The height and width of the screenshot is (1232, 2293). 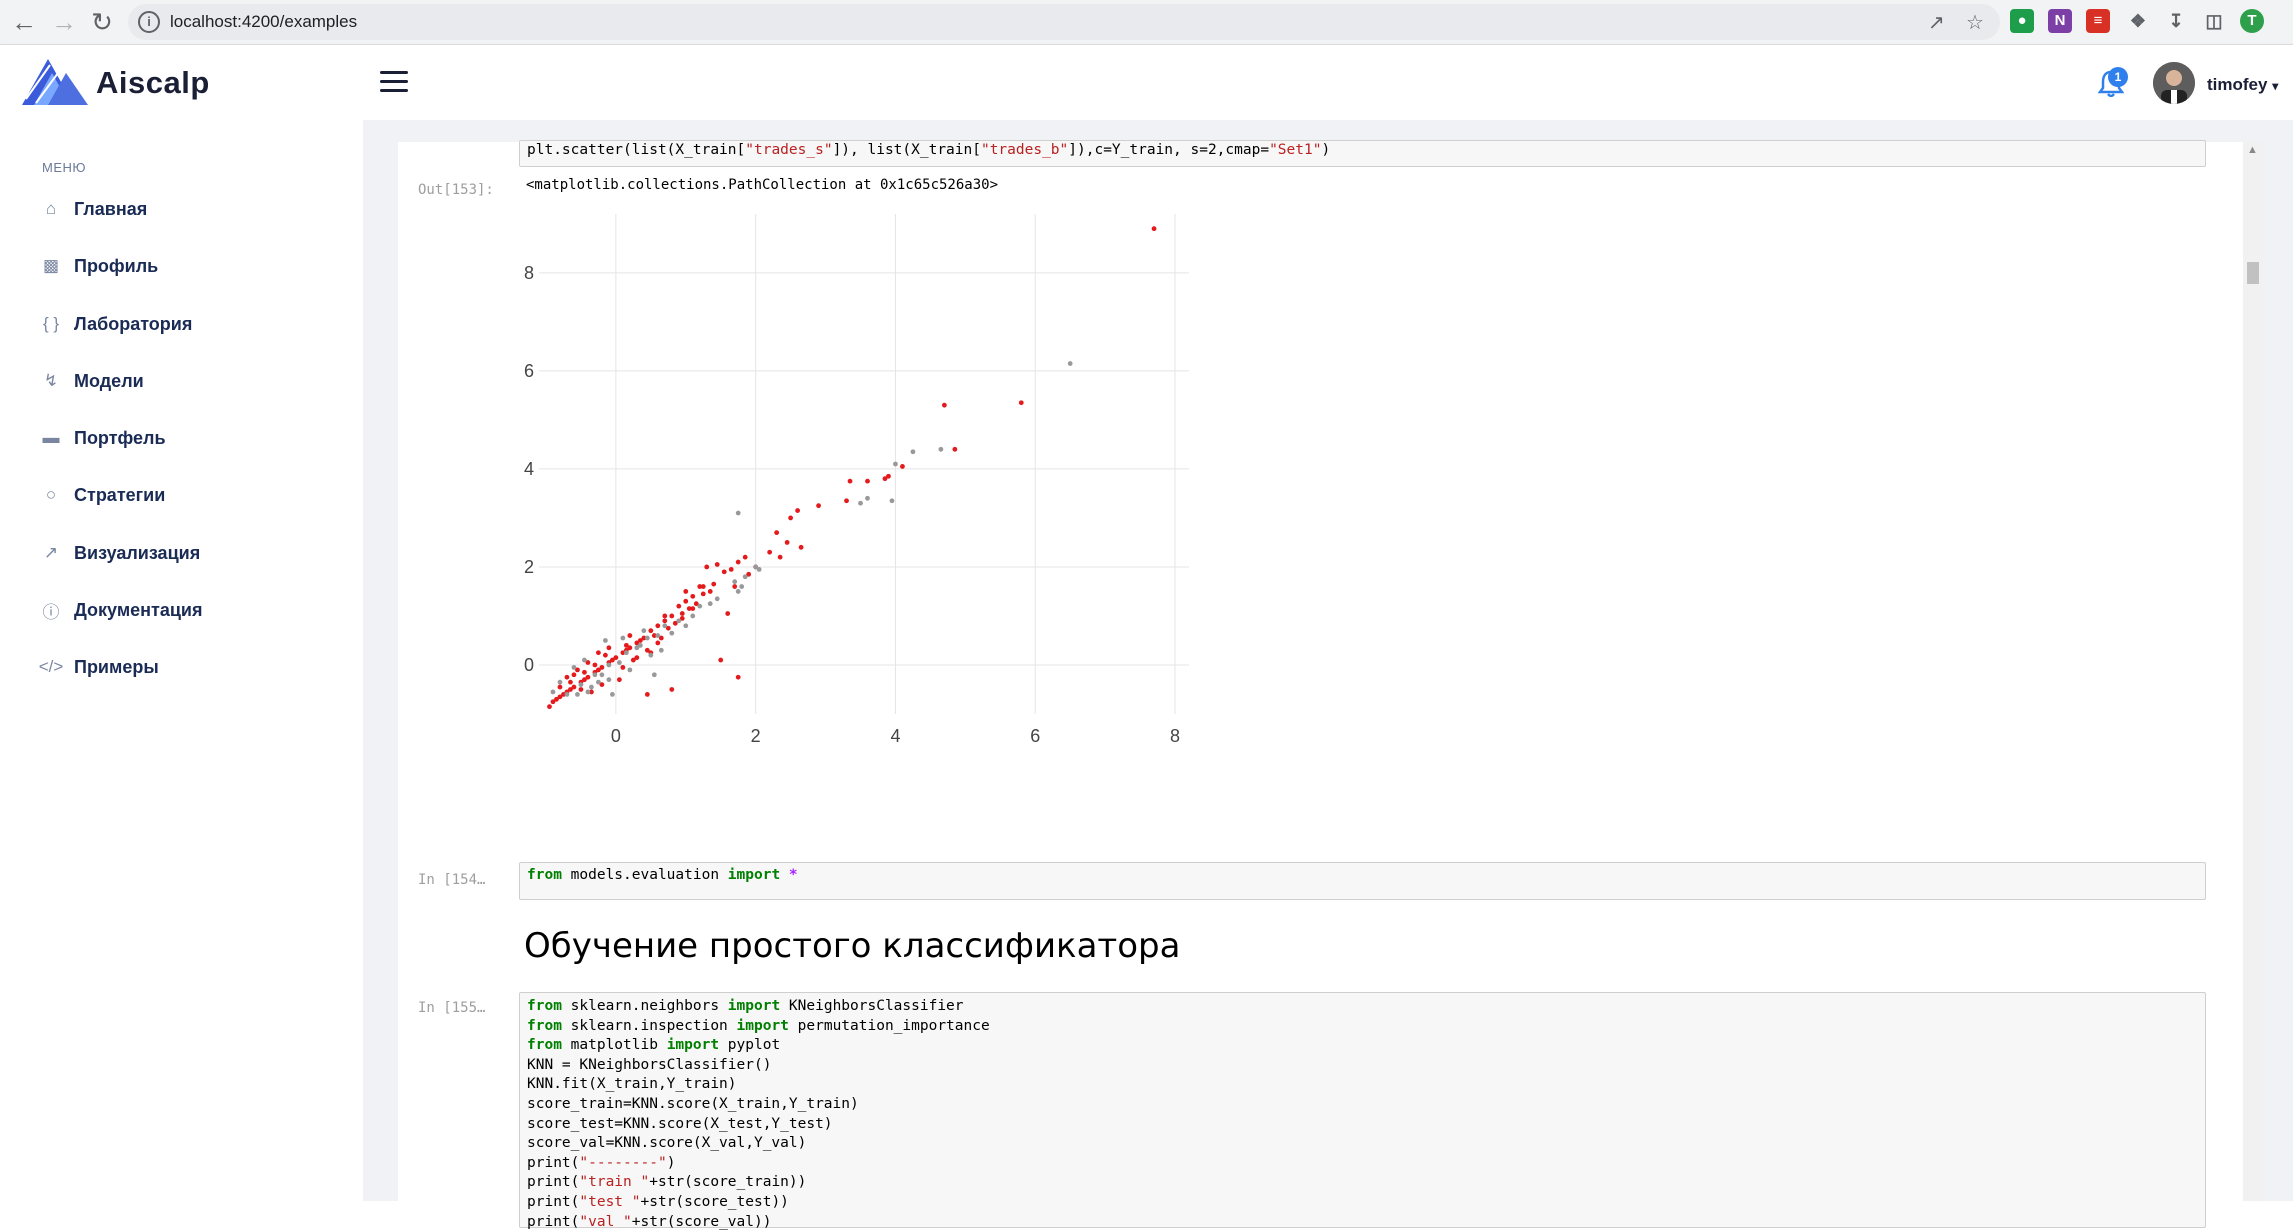 What do you see at coordinates (116, 324) in the screenshot?
I see `sidebar-item-laboratory: { } Лаборатория` at bounding box center [116, 324].